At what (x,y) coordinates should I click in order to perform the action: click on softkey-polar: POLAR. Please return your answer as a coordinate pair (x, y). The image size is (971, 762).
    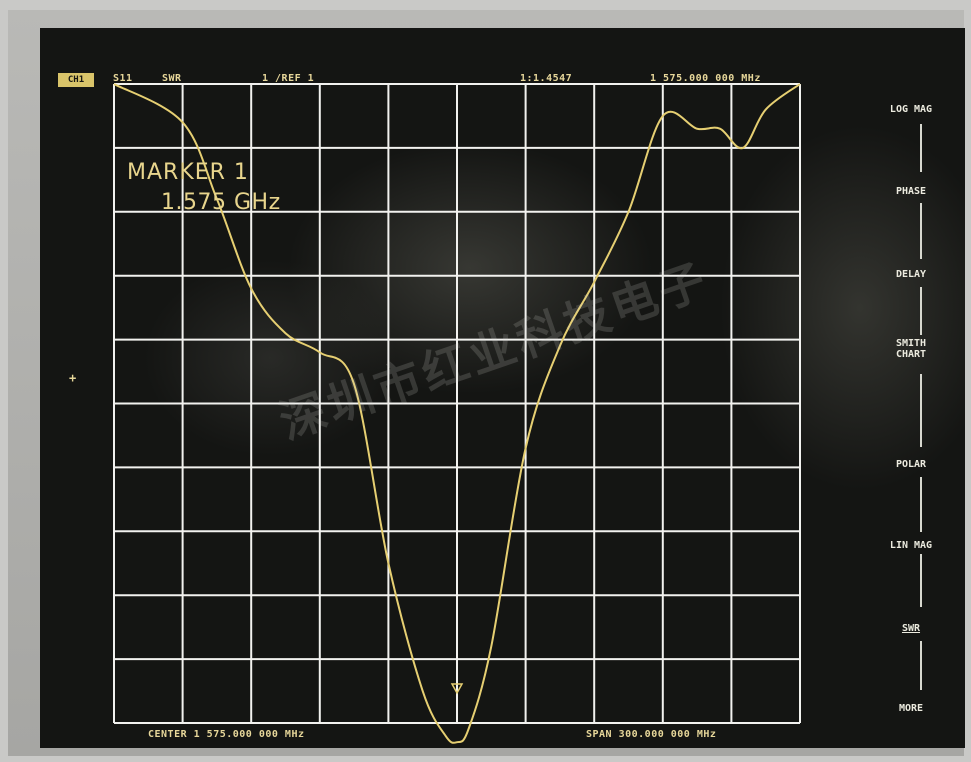
    Looking at the image, I should click on (911, 464).